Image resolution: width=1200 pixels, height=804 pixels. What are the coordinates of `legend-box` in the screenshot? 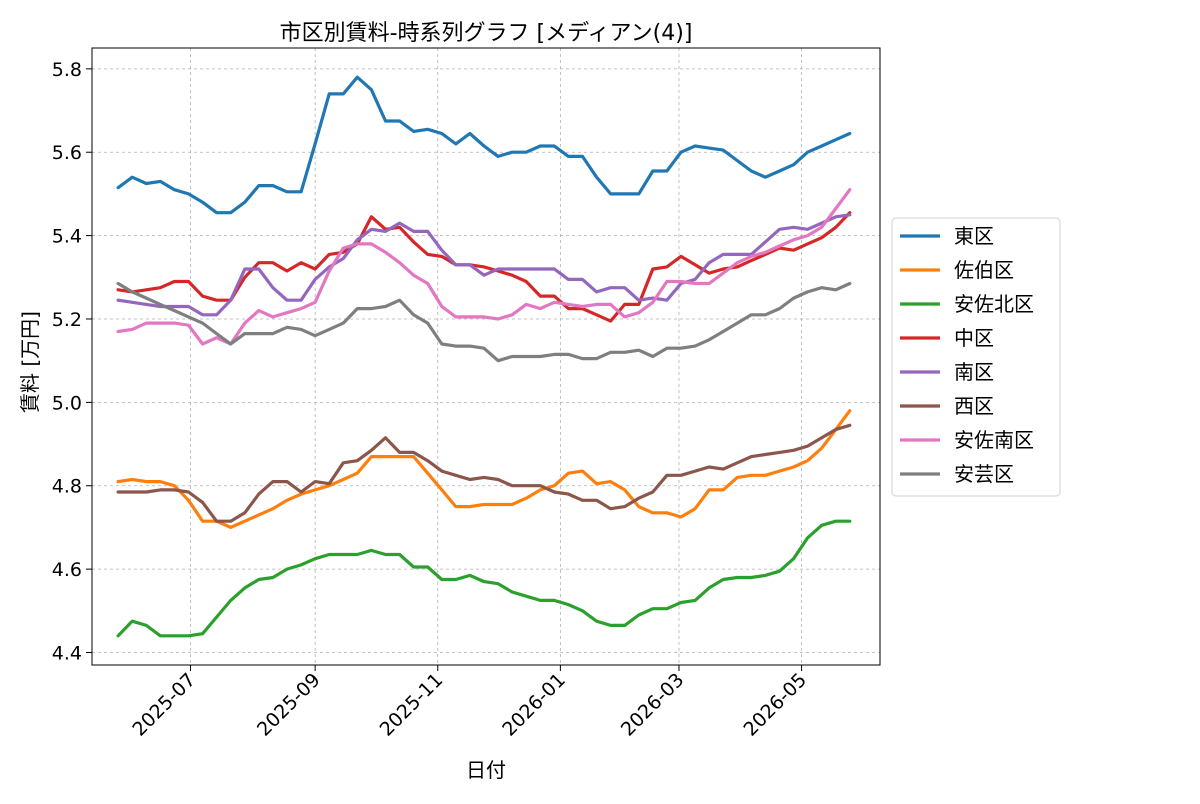 It's located at (976, 357).